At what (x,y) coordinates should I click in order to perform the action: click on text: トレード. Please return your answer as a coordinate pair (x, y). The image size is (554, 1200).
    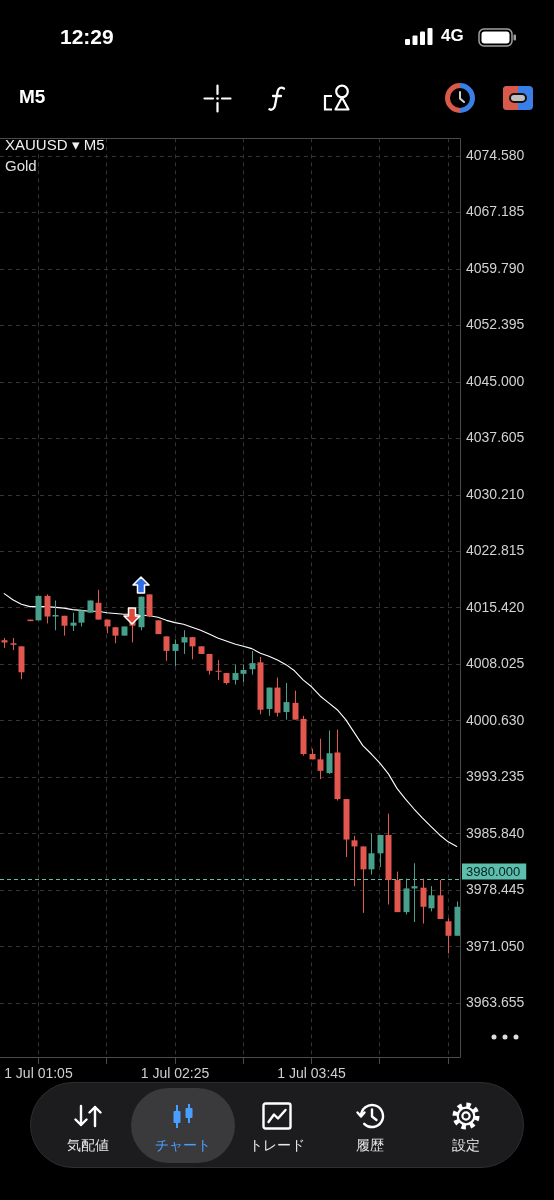
    Looking at the image, I should click on (277, 1145).